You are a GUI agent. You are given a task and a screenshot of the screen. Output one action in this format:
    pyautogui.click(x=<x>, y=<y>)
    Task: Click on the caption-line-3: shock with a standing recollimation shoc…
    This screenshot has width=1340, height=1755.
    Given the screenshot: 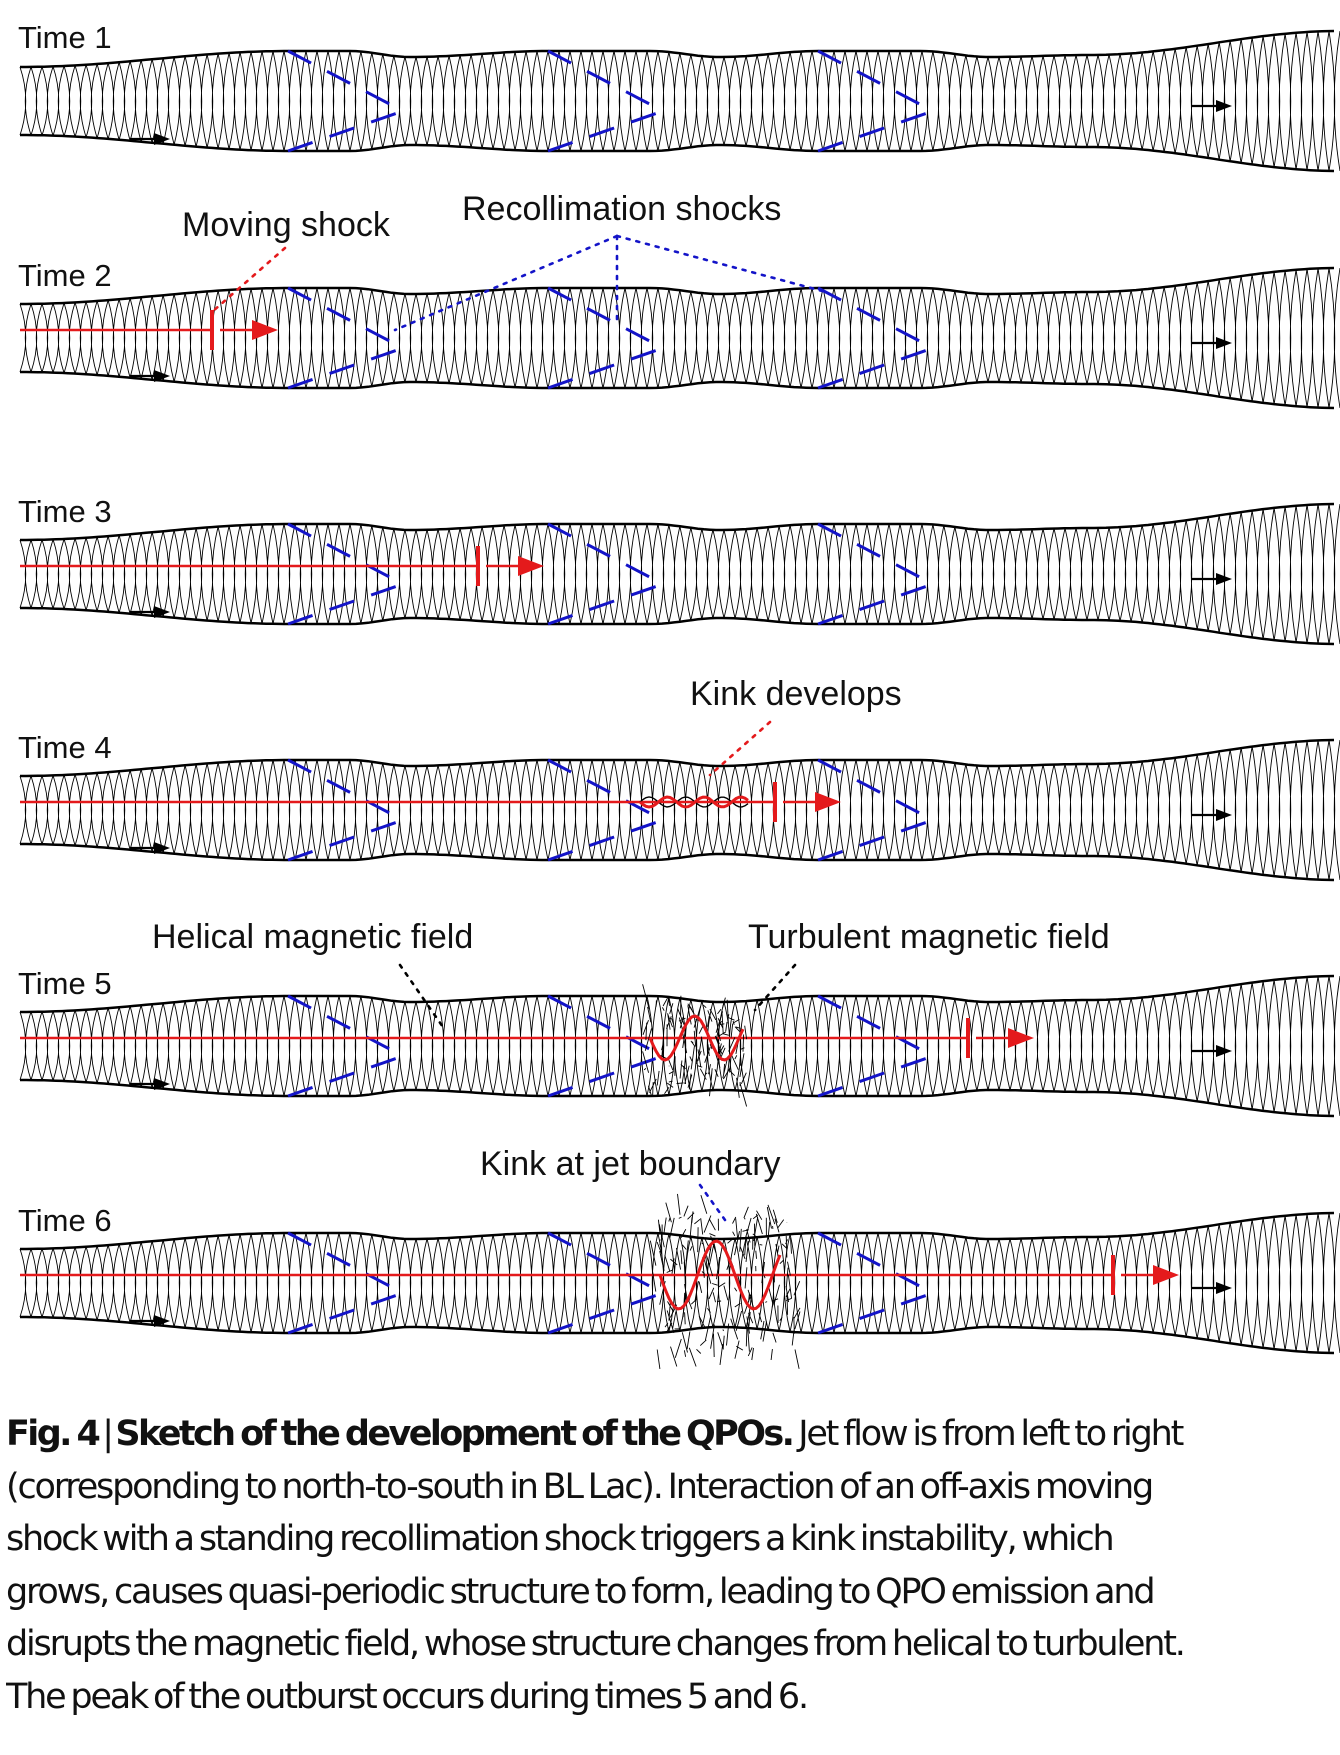 What is the action you would take?
    pyautogui.click(x=560, y=1539)
    